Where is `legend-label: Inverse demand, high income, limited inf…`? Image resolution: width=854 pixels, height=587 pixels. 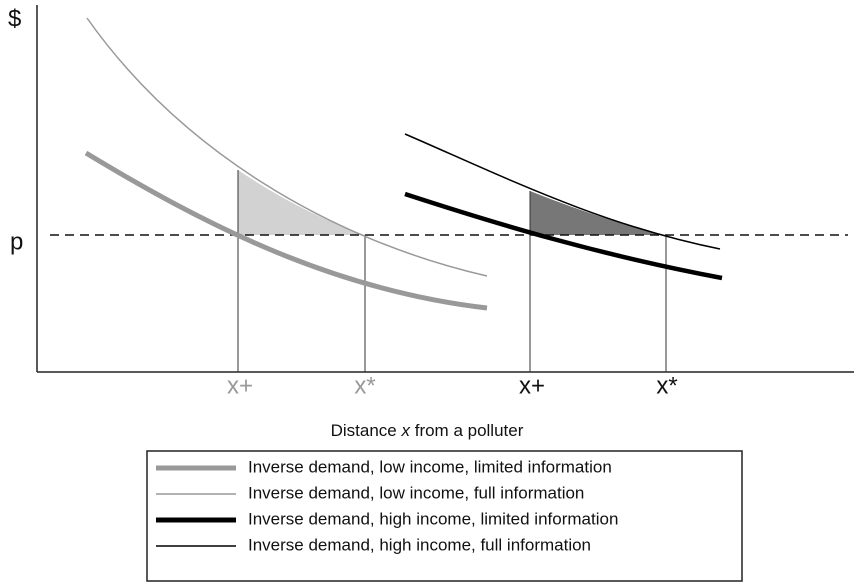
legend-label: Inverse demand, high income, limited inf… is located at coordinates (433, 518).